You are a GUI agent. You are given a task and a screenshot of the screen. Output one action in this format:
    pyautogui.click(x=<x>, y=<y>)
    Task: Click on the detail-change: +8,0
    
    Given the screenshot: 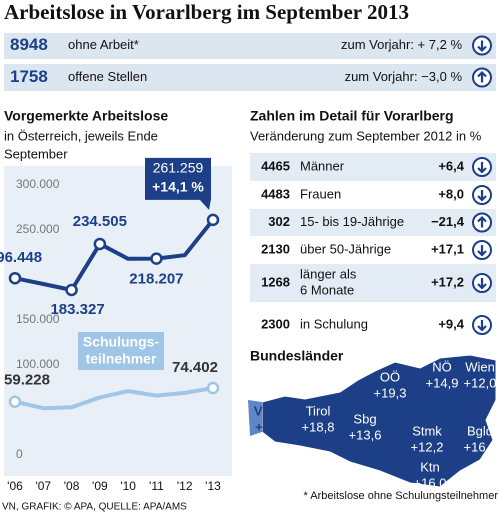 What is the action you would take?
    pyautogui.click(x=451, y=193)
    